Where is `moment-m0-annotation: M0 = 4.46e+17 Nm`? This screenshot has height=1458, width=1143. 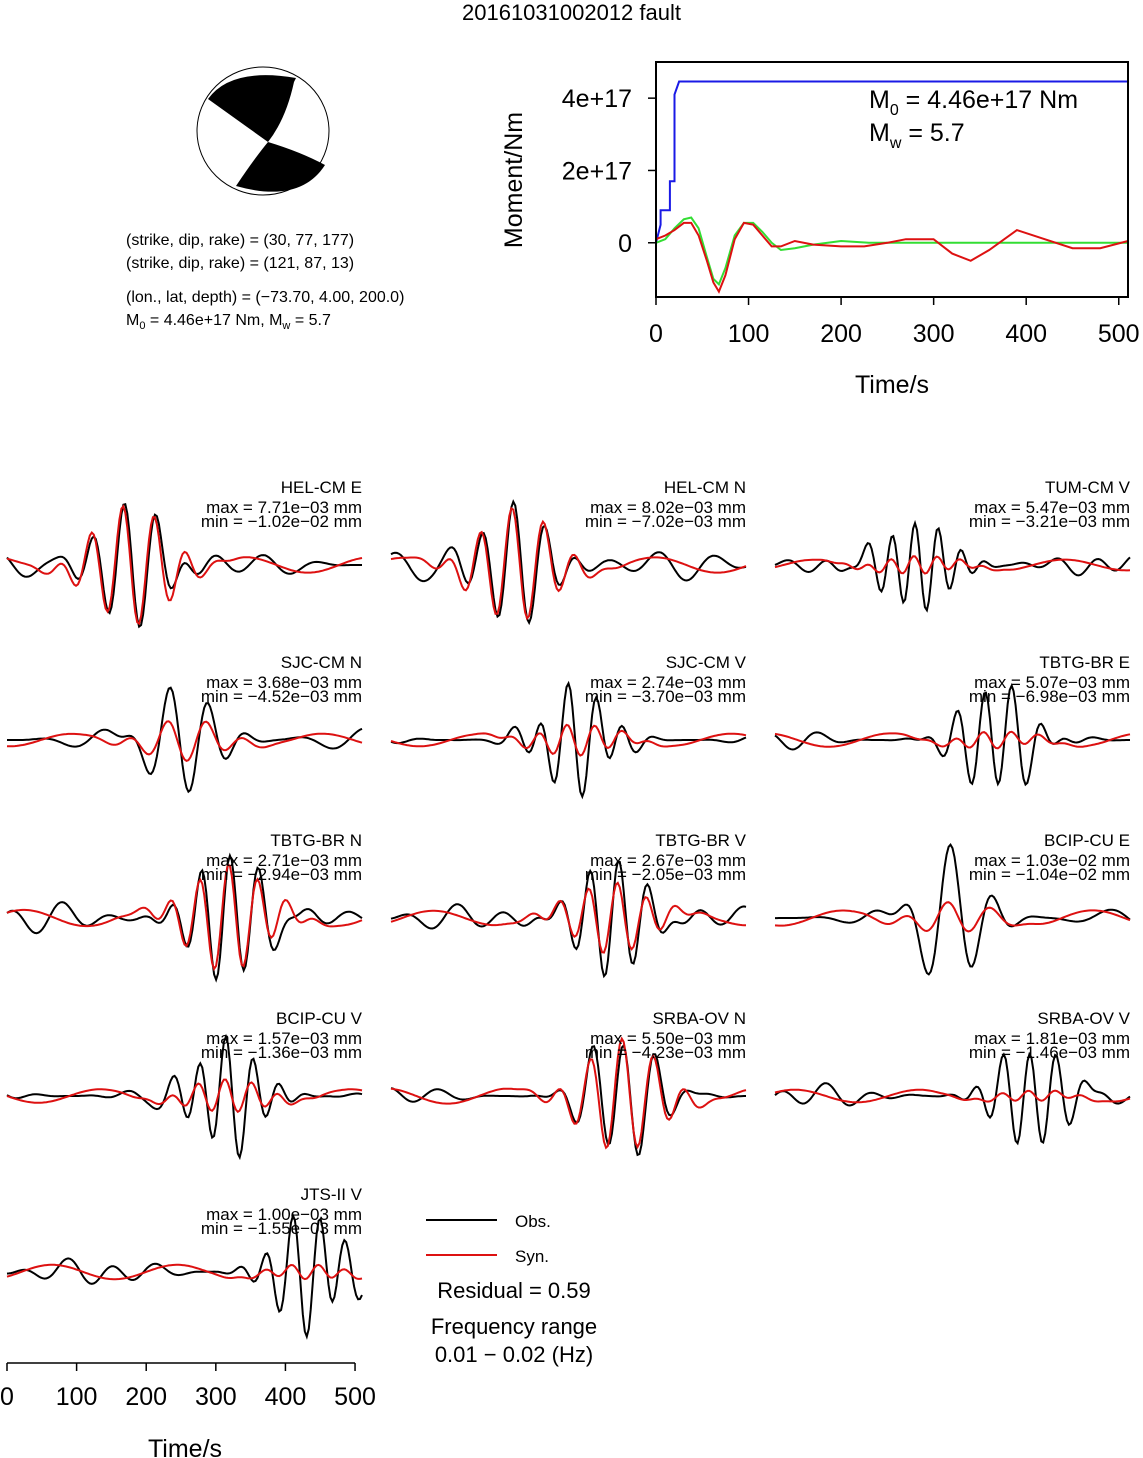
moment-m0-annotation: M0 = 4.46e+17 Nm is located at coordinates (973, 102).